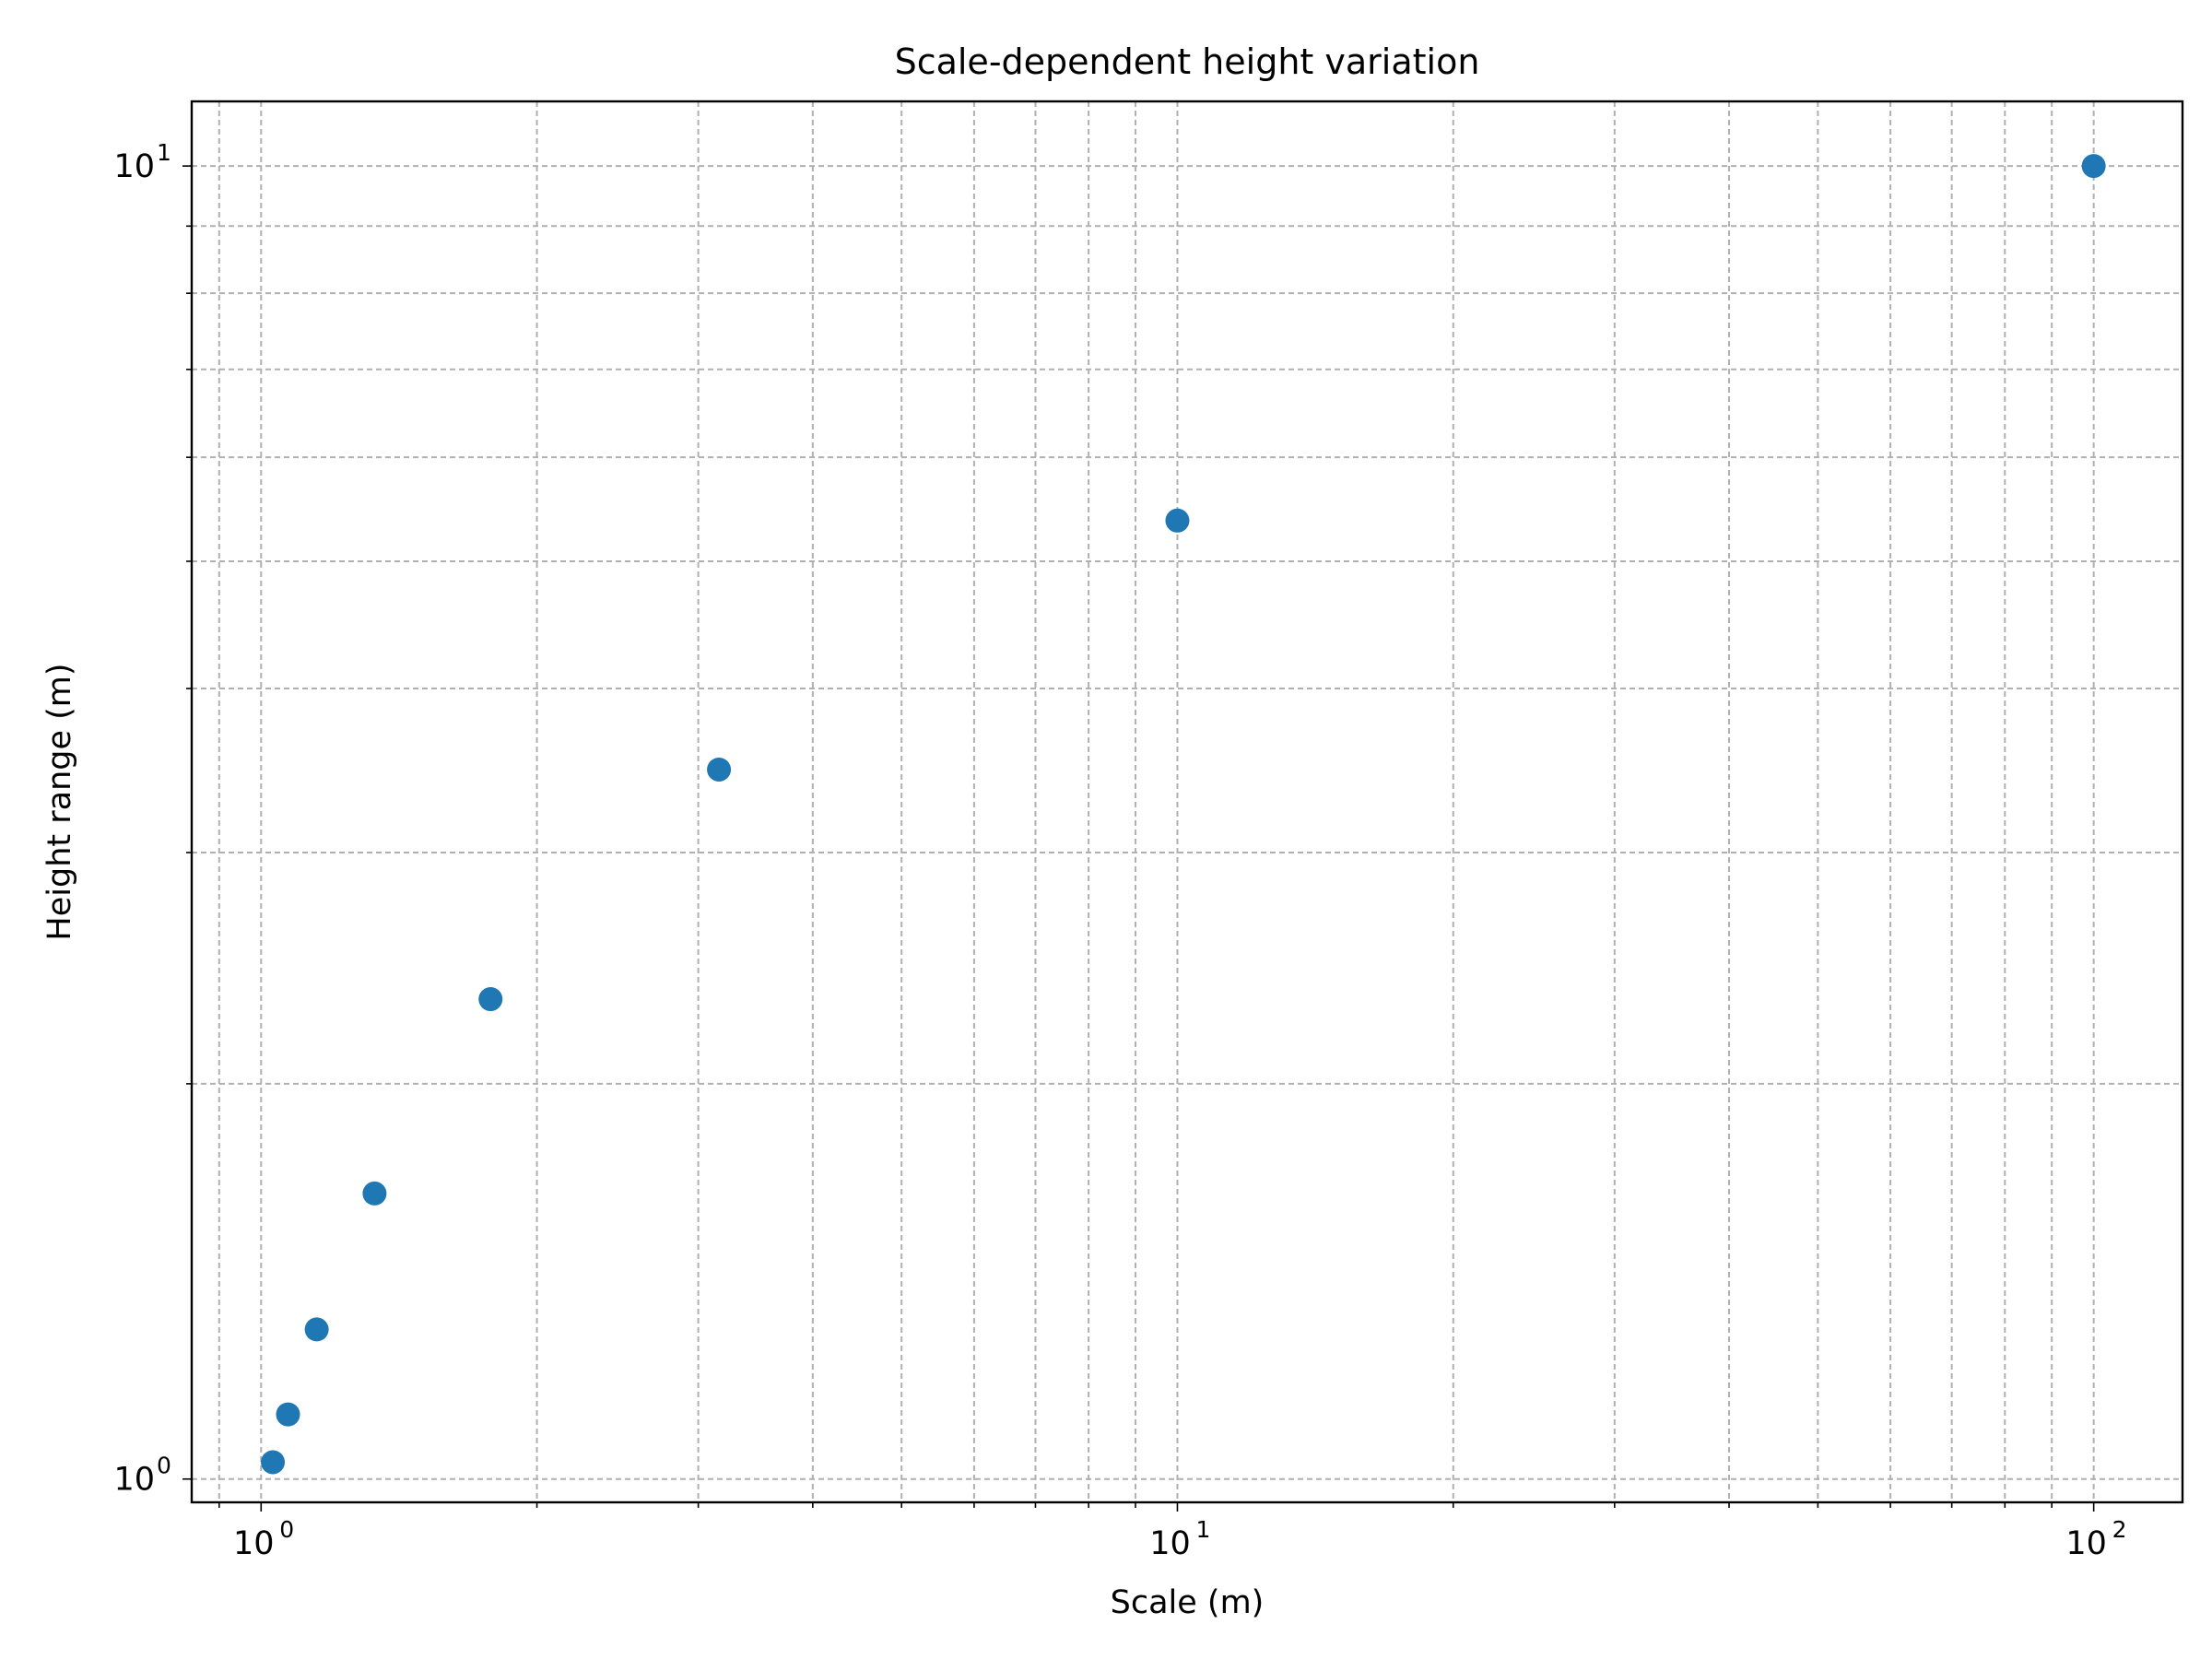 This screenshot has height=1659, width=2212. I want to click on x-axis-label: Scale (m), so click(1188, 1602).